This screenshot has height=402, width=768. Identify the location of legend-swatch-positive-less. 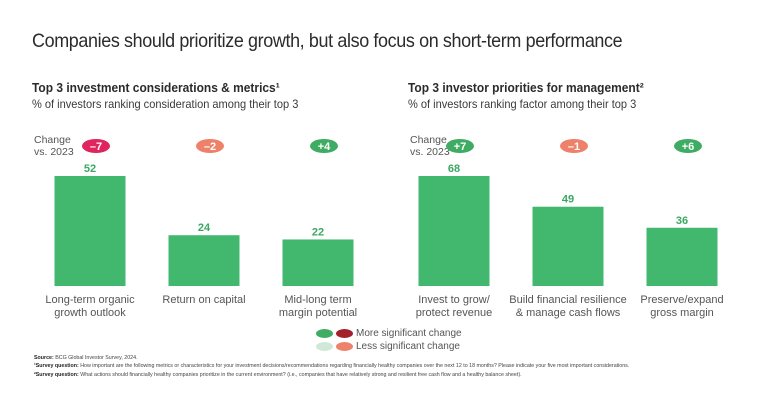
(324, 346).